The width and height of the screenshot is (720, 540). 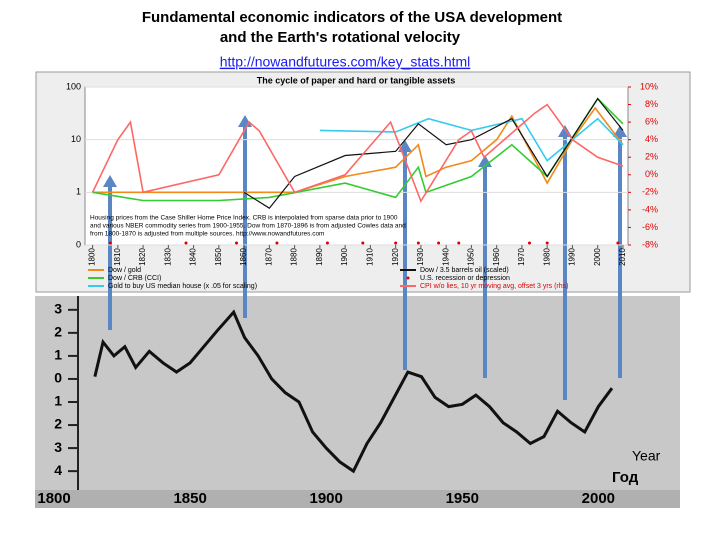 What do you see at coordinates (58, 470) in the screenshot?
I see `y-tick-label: 4` at bounding box center [58, 470].